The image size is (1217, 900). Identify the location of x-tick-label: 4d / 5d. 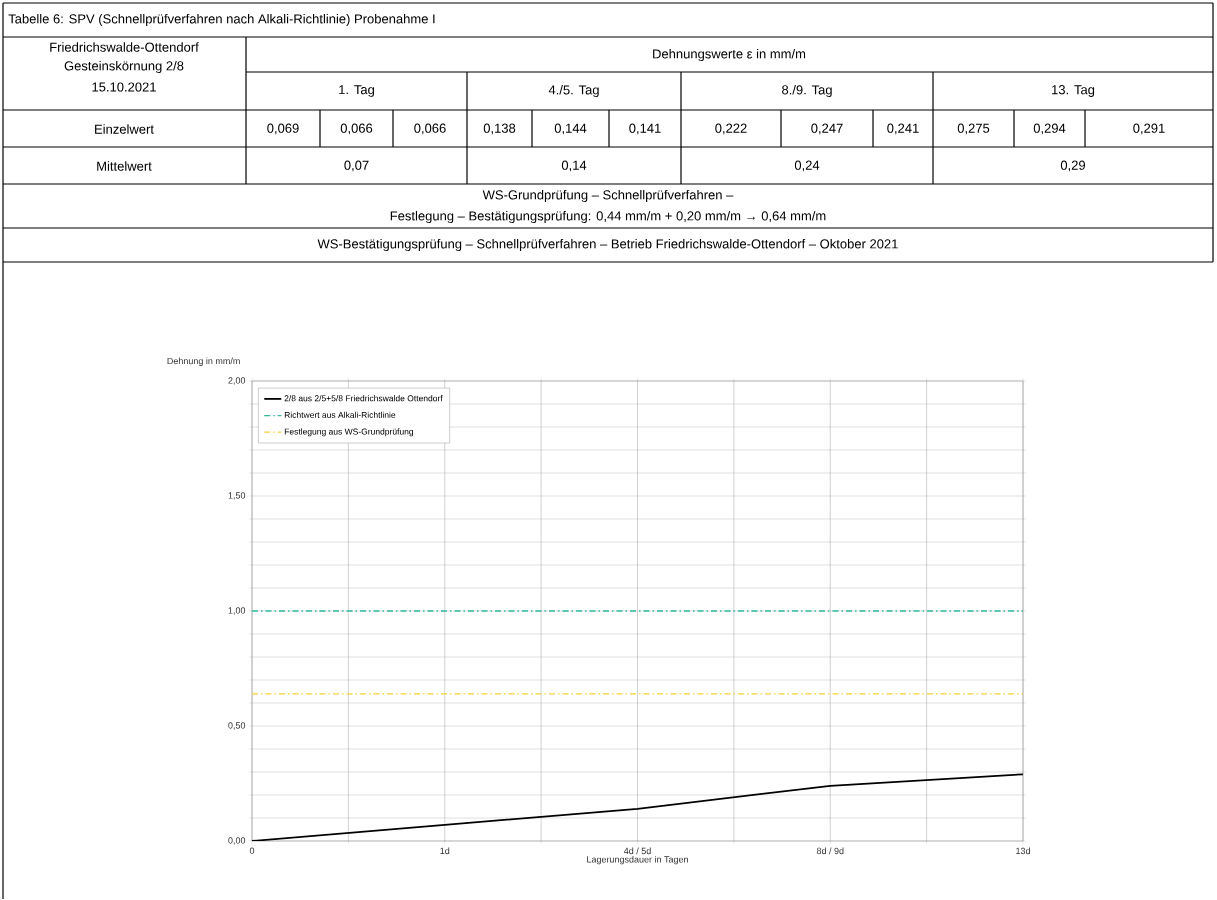
(637, 851).